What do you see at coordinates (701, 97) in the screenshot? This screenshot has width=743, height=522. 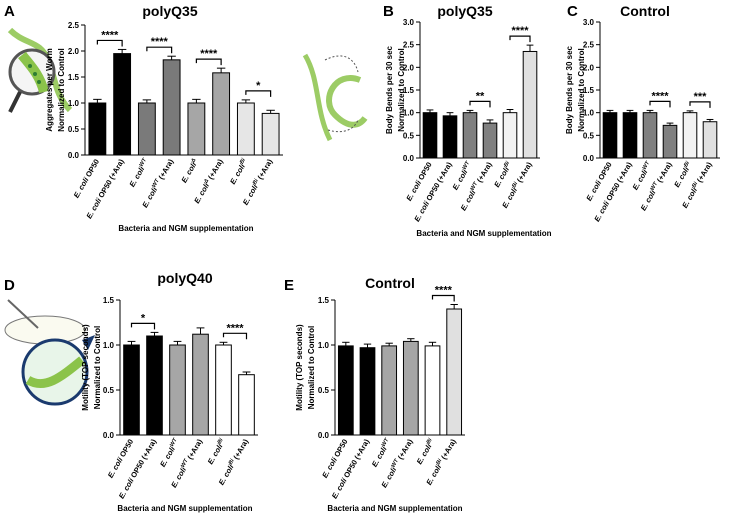 I see `significance-label: ***` at bounding box center [701, 97].